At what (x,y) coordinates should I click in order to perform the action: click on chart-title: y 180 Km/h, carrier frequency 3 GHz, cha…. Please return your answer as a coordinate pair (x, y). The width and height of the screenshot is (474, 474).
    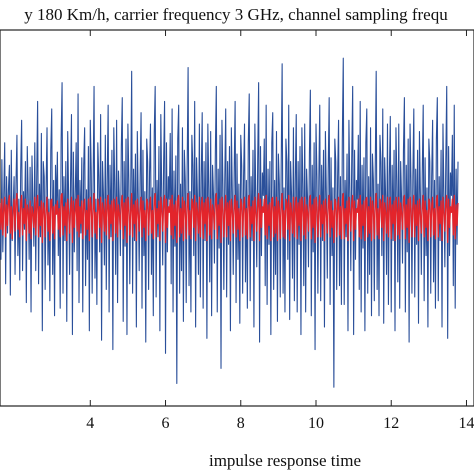
    Looking at the image, I should click on (236, 14).